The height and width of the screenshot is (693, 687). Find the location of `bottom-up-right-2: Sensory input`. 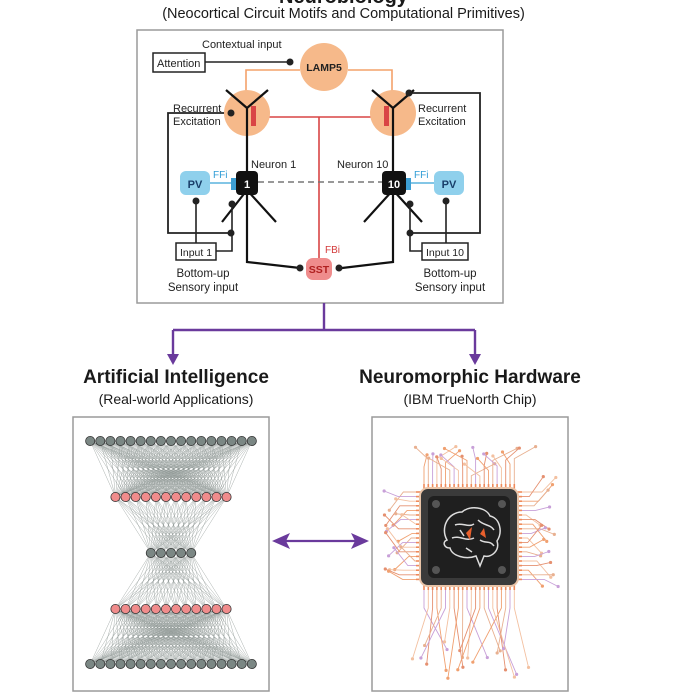

bottom-up-right-2: Sensory input is located at coordinates (450, 288).